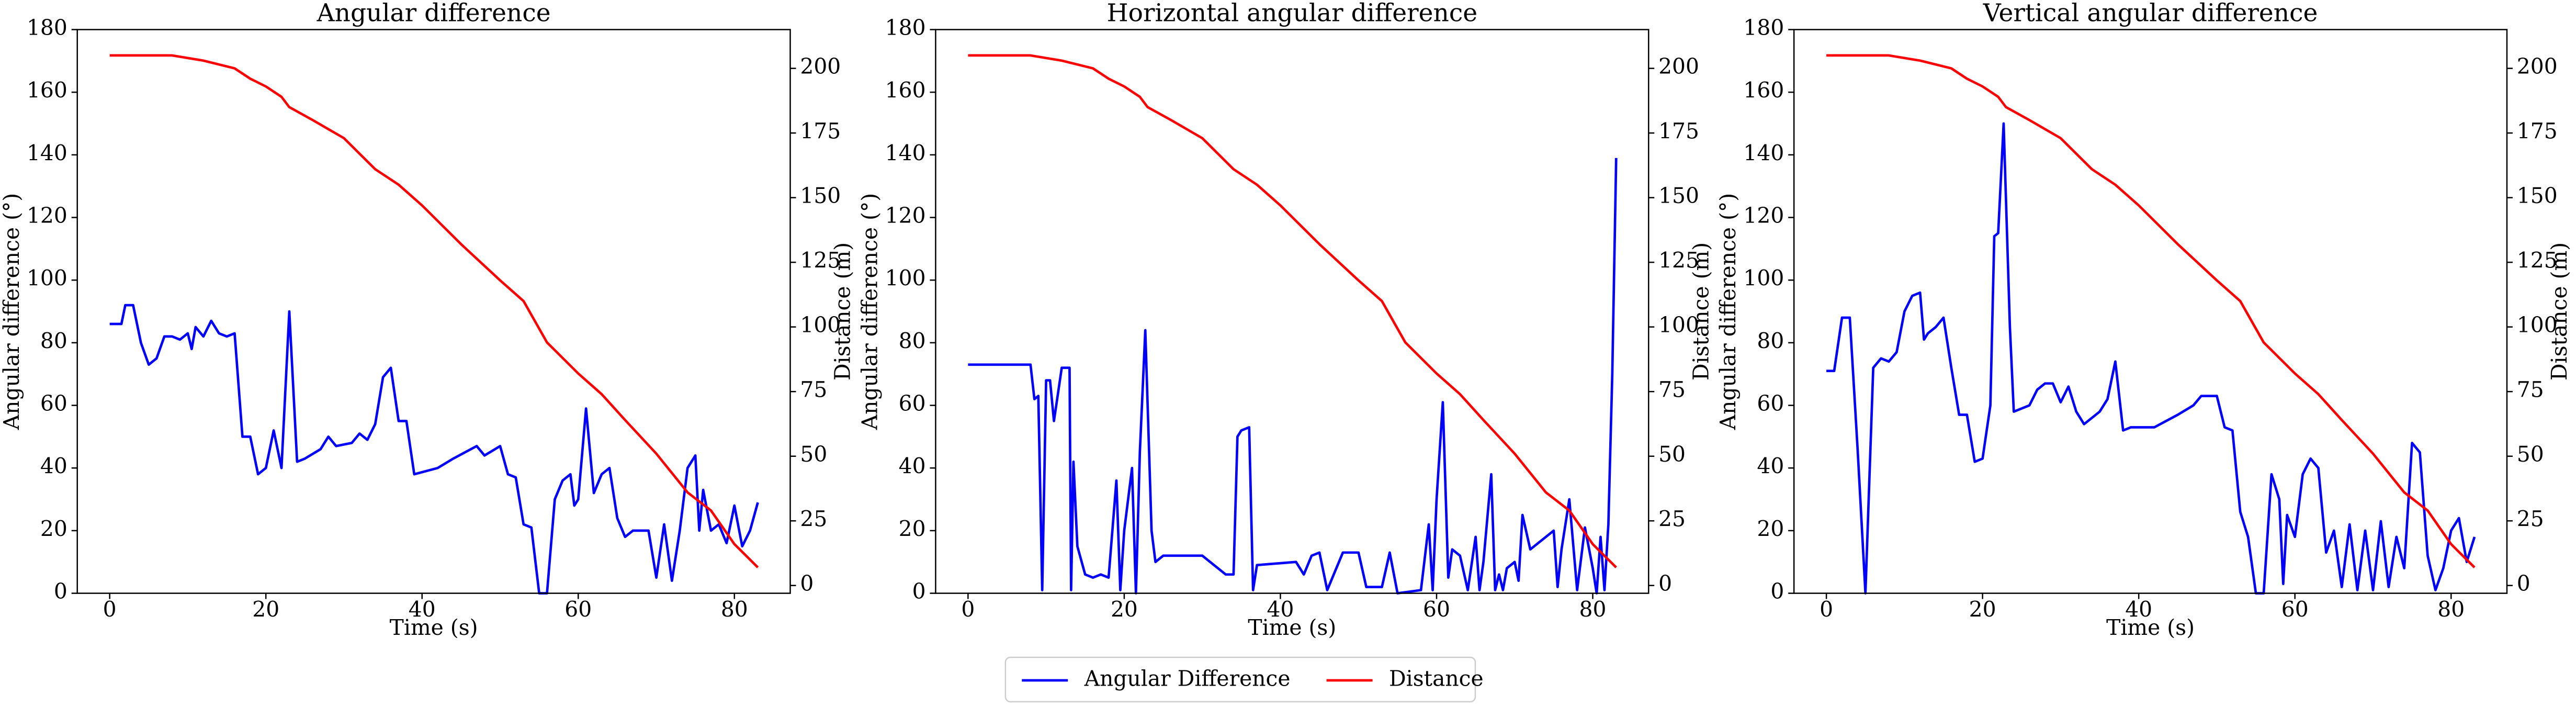  I want to click on chart-title: Angular difference, so click(434, 13).